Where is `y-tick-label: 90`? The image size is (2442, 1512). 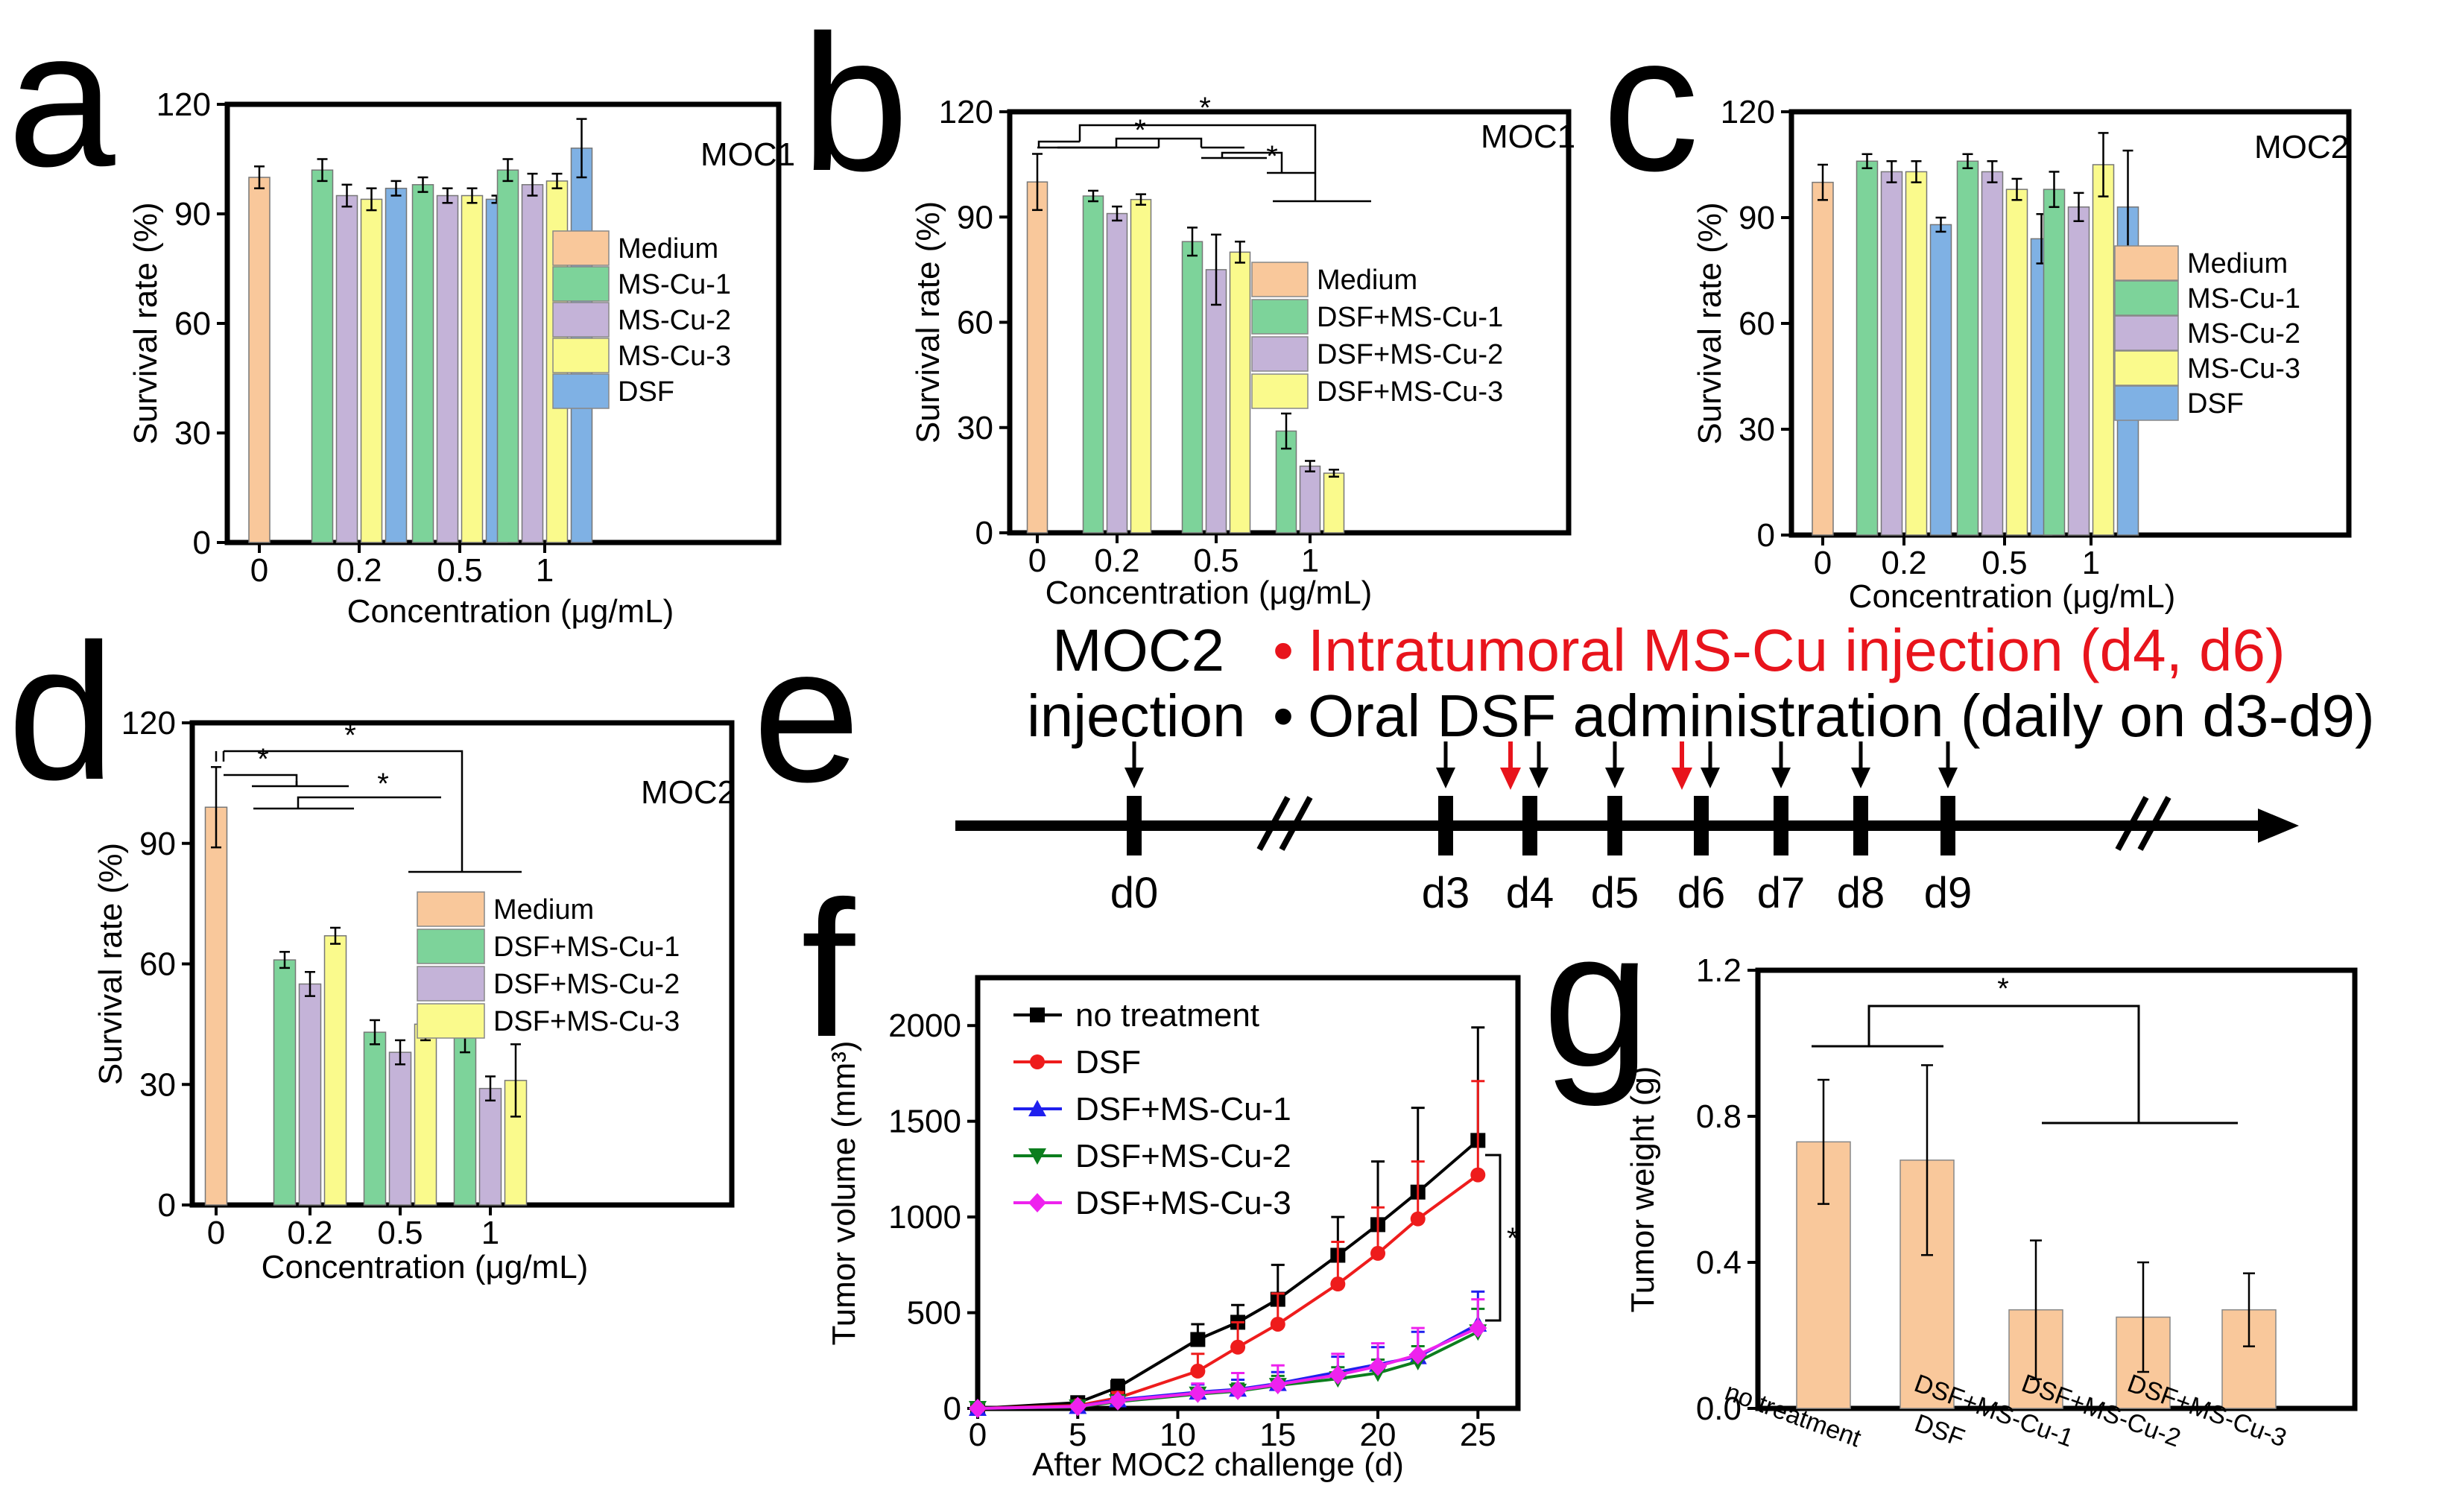
y-tick-label: 90 is located at coordinates (157, 844).